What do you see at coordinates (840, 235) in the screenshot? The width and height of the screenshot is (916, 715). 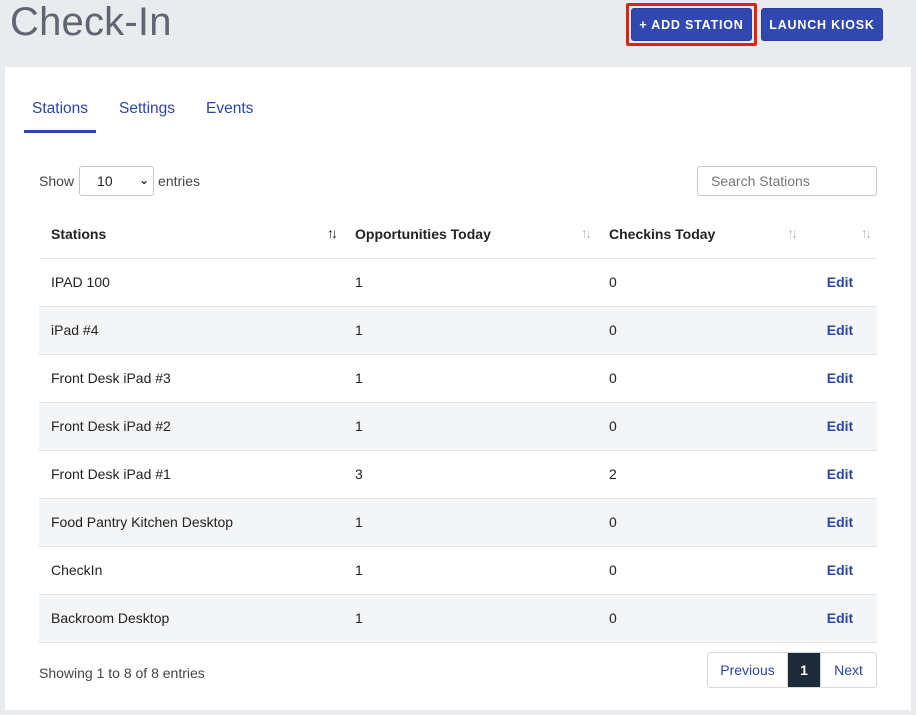 I see `column-header-actions: ↑↓` at bounding box center [840, 235].